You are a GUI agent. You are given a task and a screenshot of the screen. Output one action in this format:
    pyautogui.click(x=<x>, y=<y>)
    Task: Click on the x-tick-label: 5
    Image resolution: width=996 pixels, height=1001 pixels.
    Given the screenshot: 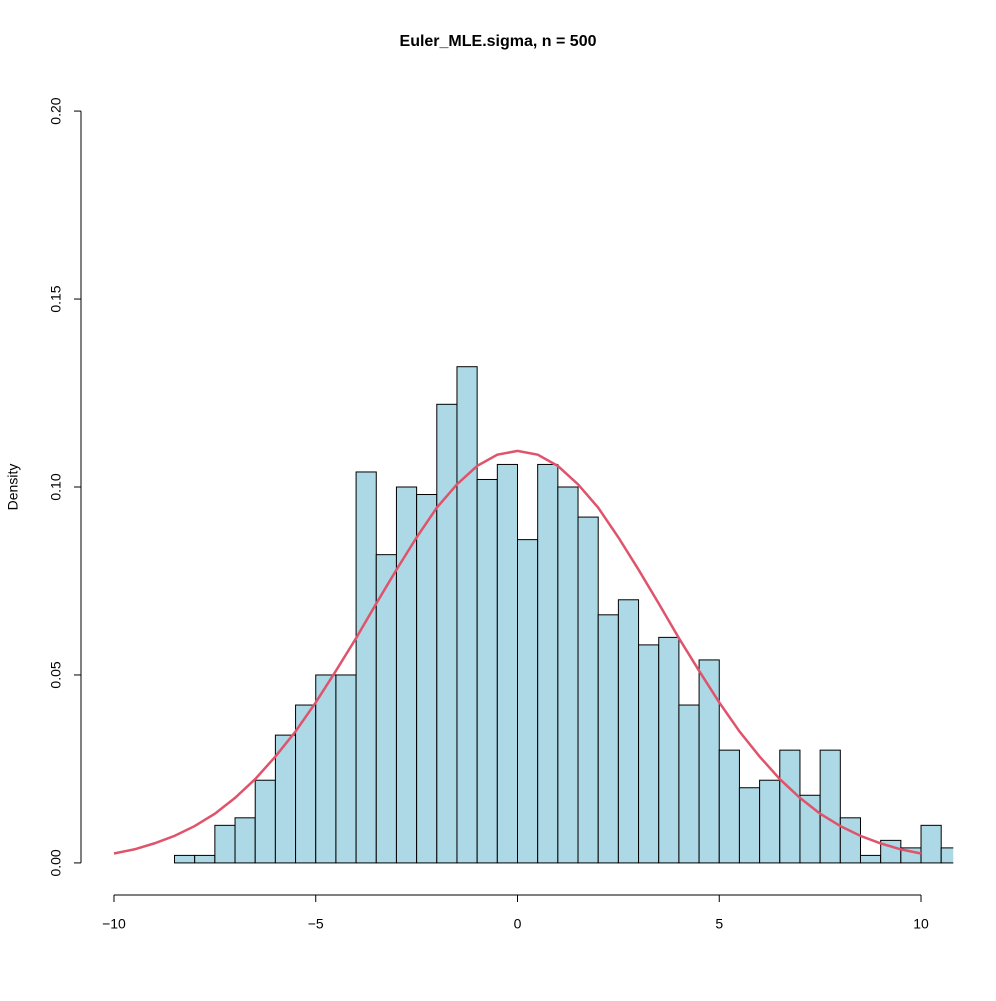 What is the action you would take?
    pyautogui.click(x=719, y=924)
    